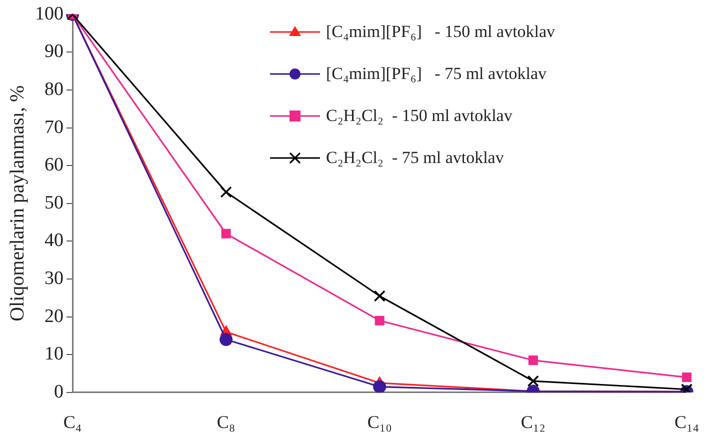  Describe the element at coordinates (687, 422) in the screenshot. I see `x-tick-label: C₁₄` at that location.